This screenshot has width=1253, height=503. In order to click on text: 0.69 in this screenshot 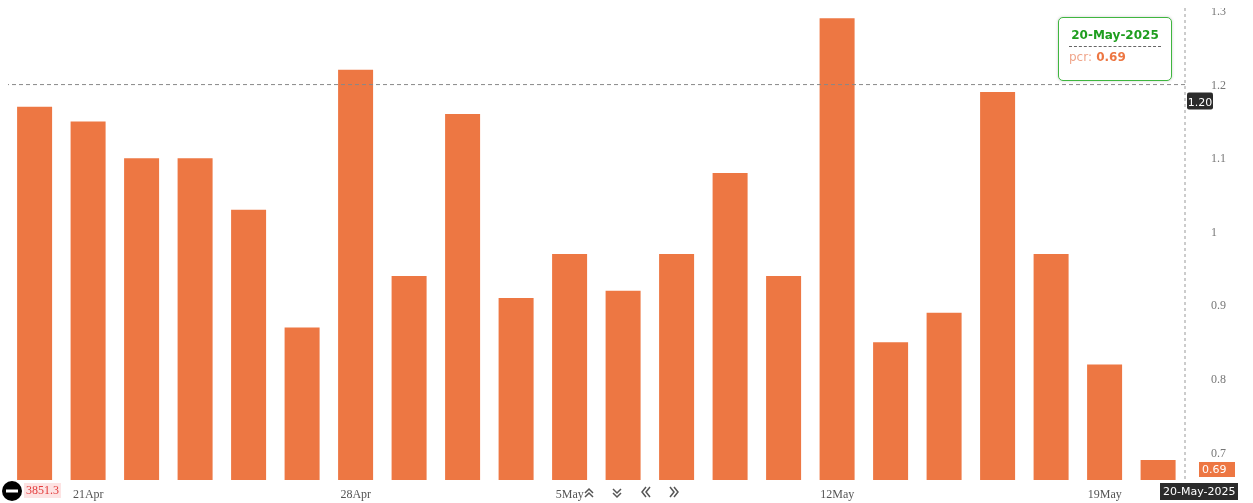, I will do `click(1217, 469)`.